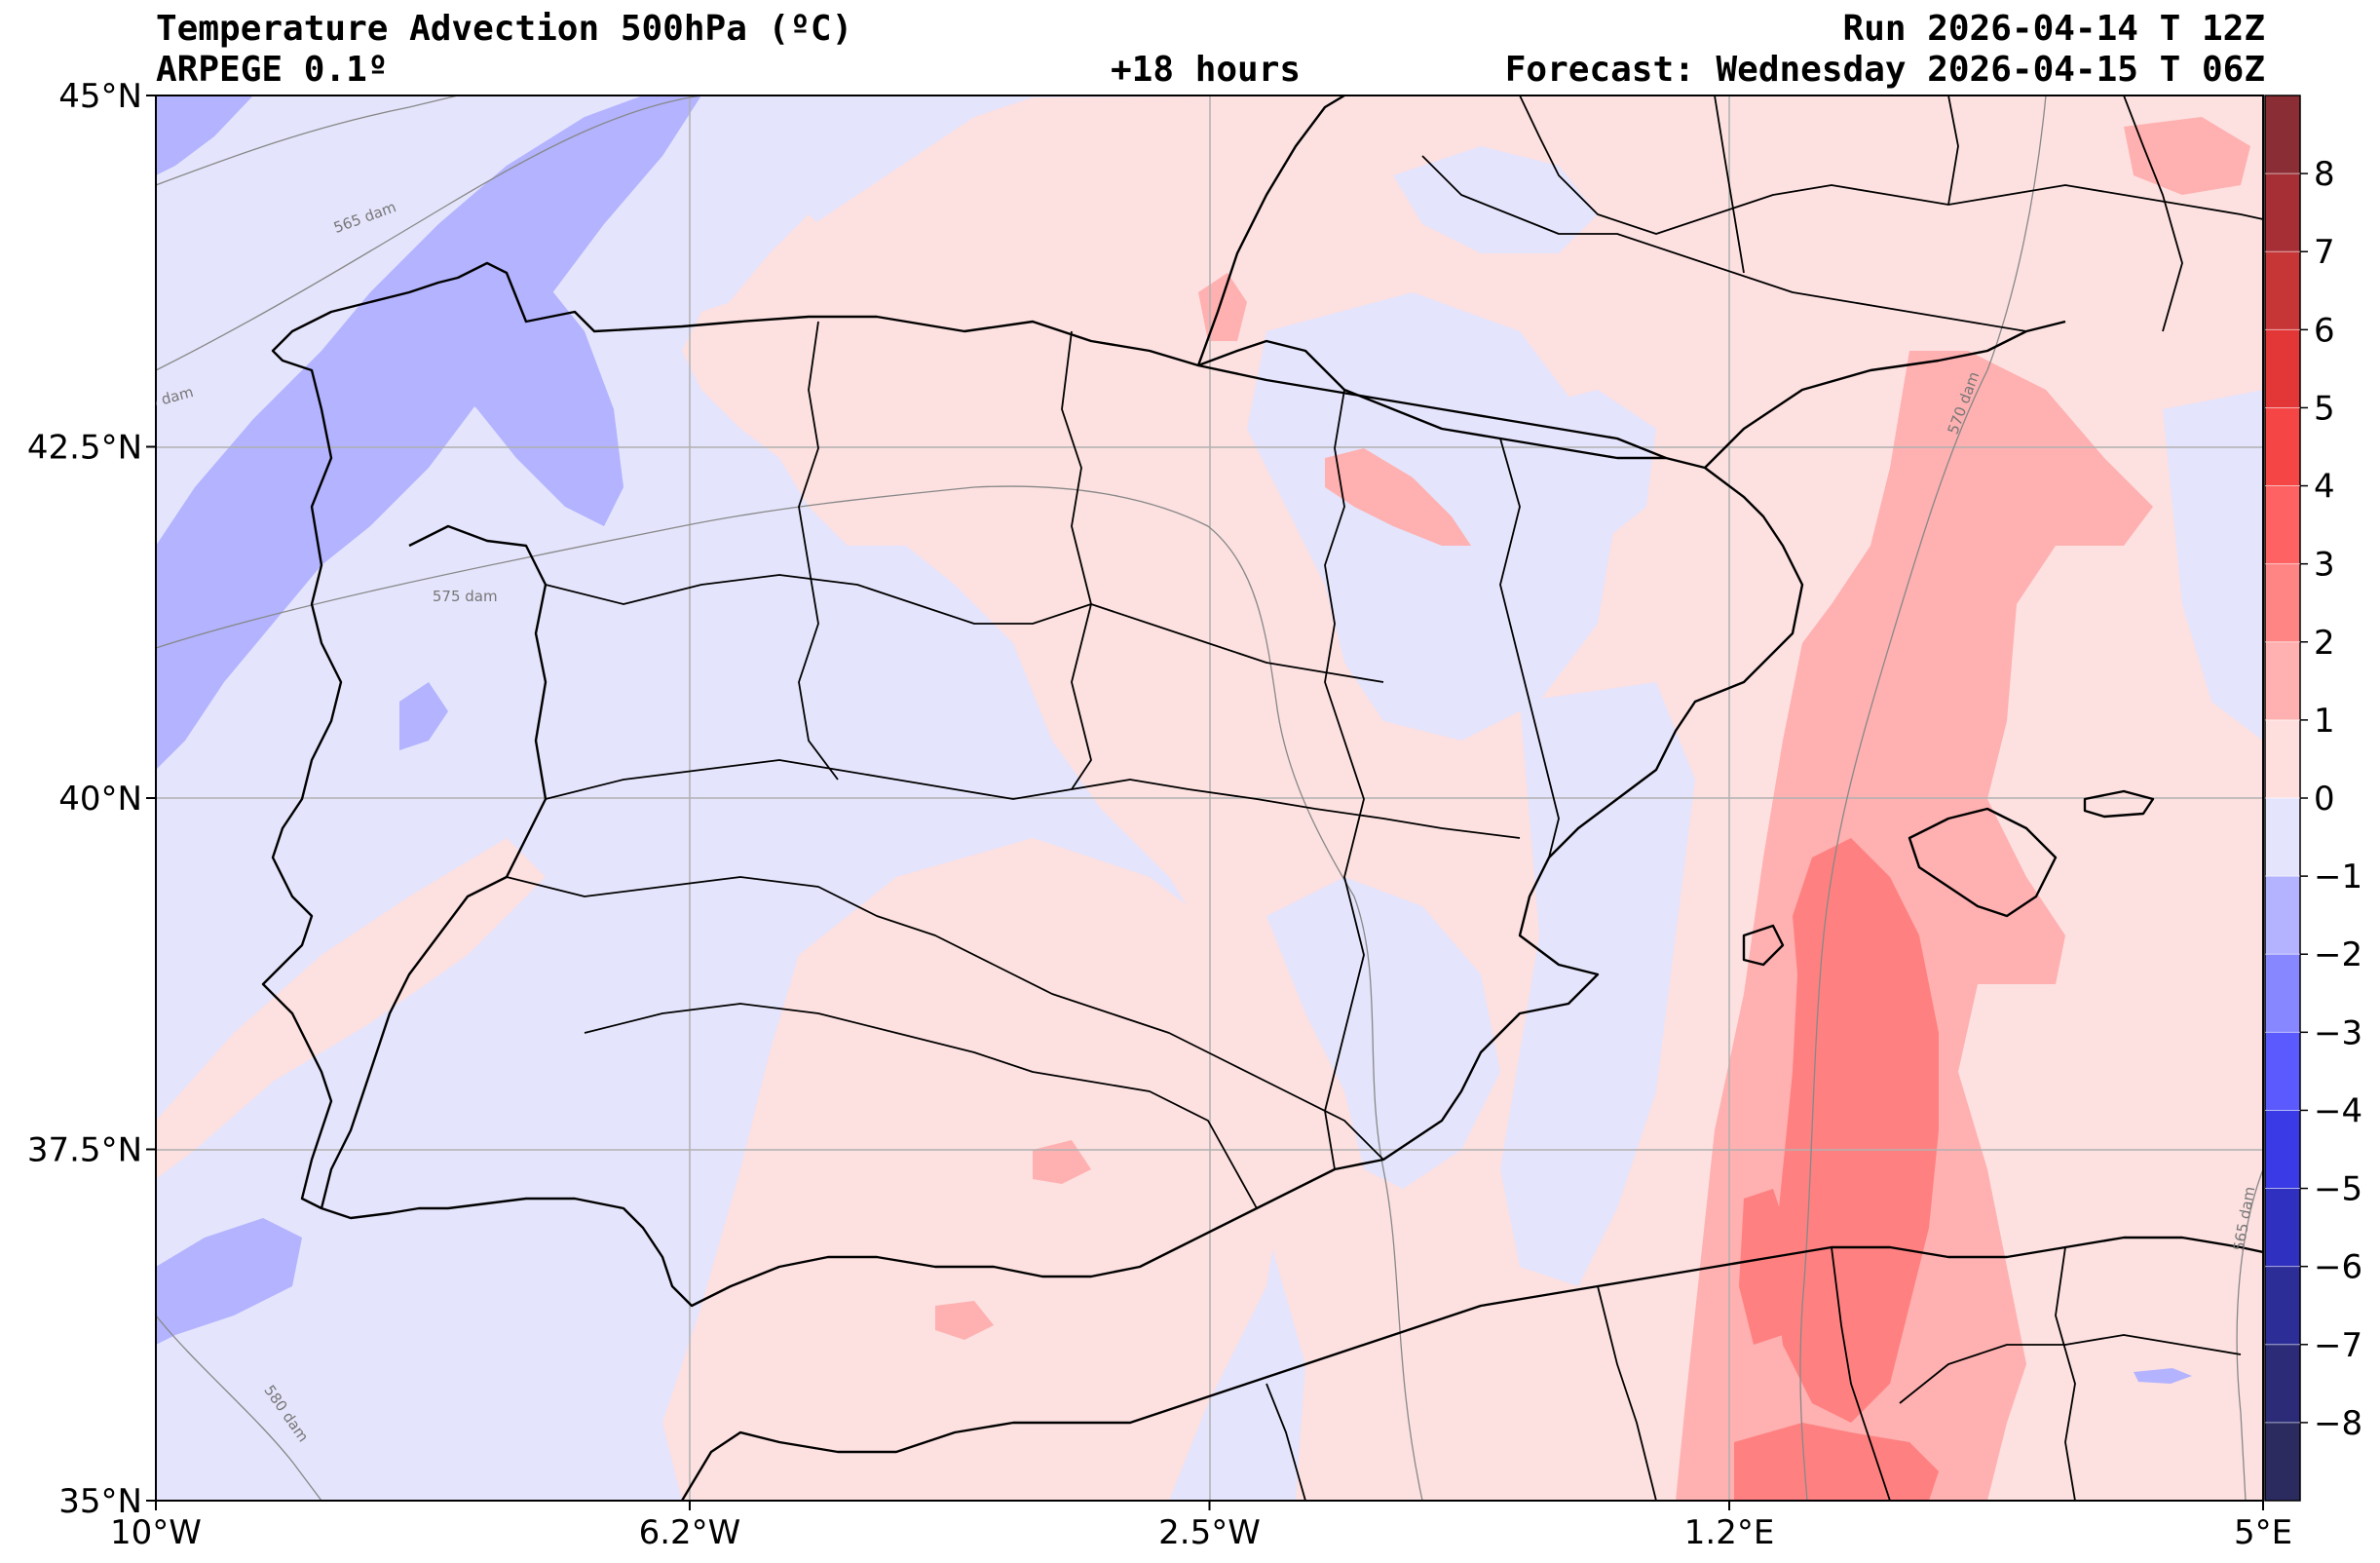 The image size is (2380, 1563). I want to click on ibiza, so click(1763, 946).